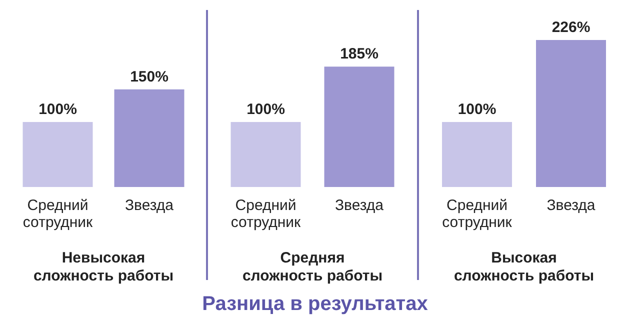 Image resolution: width=630 pixels, height=336 pixels. What do you see at coordinates (359, 54) in the screenshot?
I see `data-label: 185%` at bounding box center [359, 54].